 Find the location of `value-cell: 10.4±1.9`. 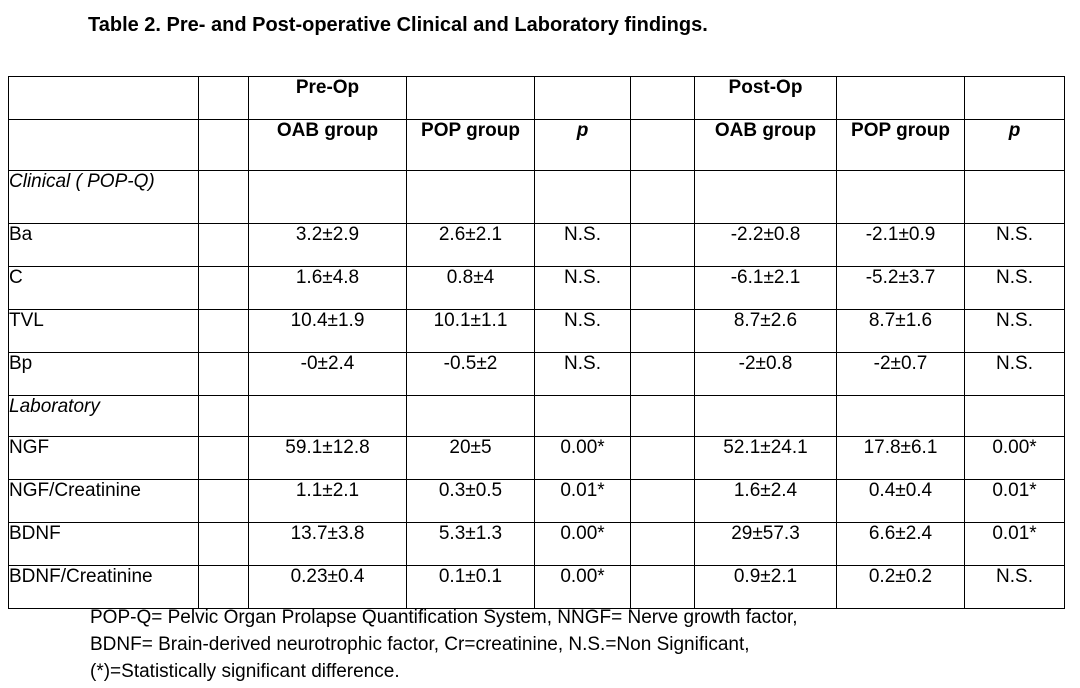

value-cell: 10.4±1.9 is located at coordinates (327, 331).